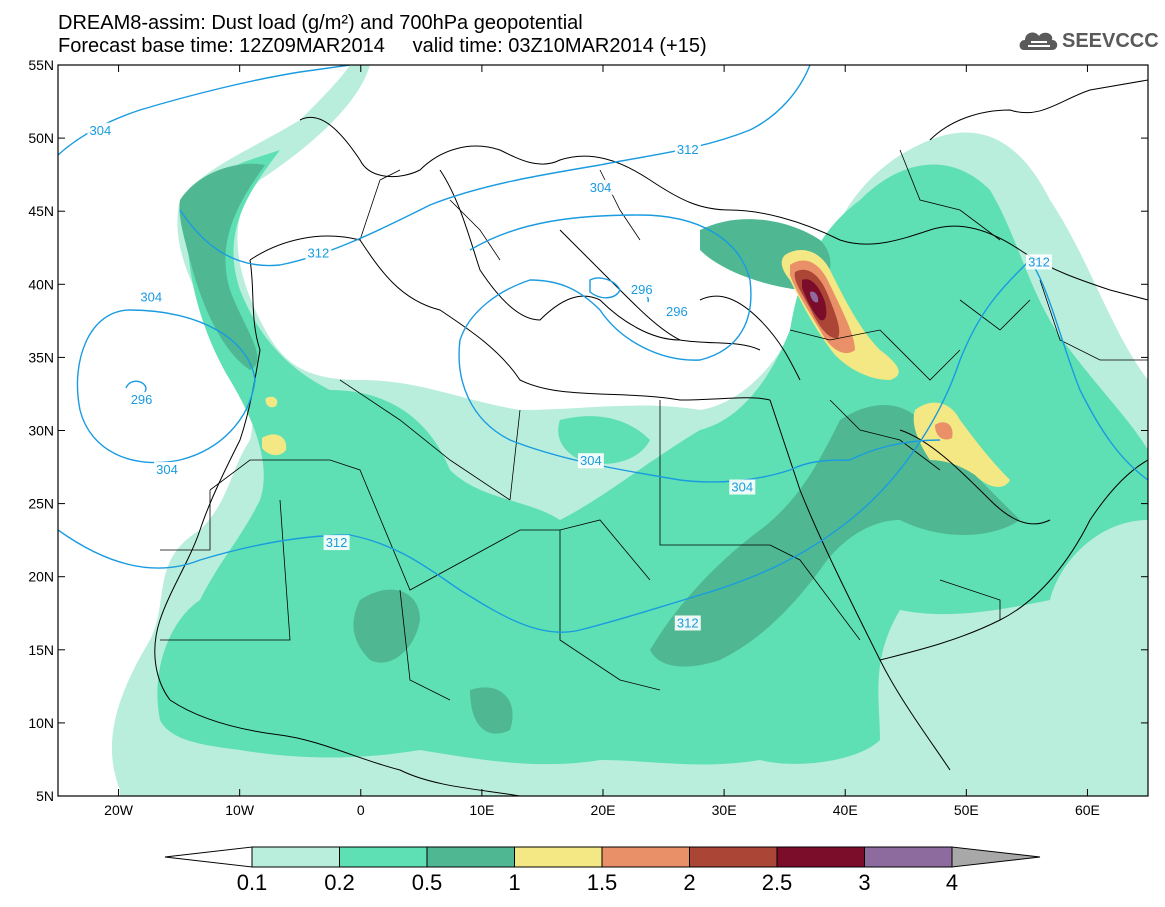  What do you see at coordinates (208, 857) in the screenshot?
I see `colorbar-low-arrow` at bounding box center [208, 857].